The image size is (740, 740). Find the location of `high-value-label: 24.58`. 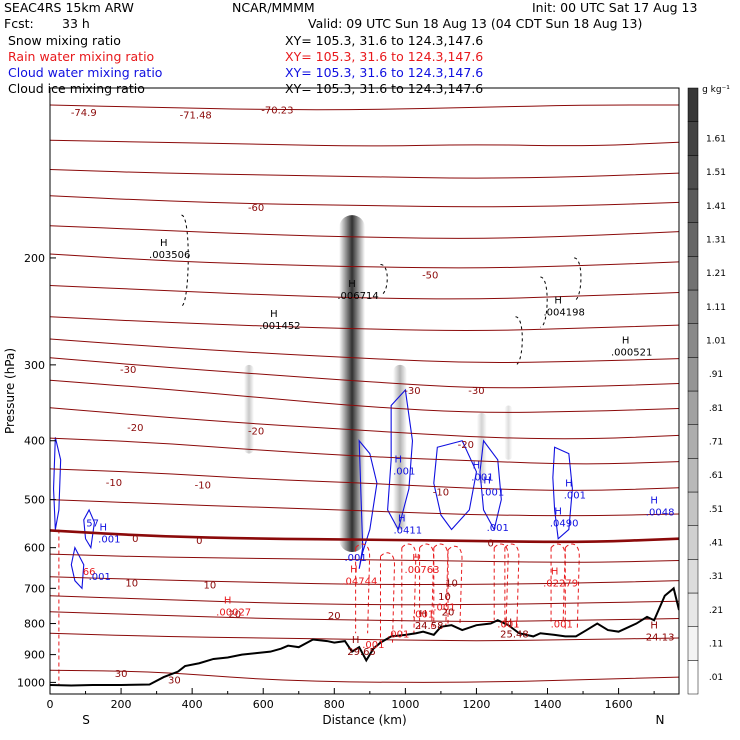

high-value-label: 24.58 is located at coordinates (429, 626).